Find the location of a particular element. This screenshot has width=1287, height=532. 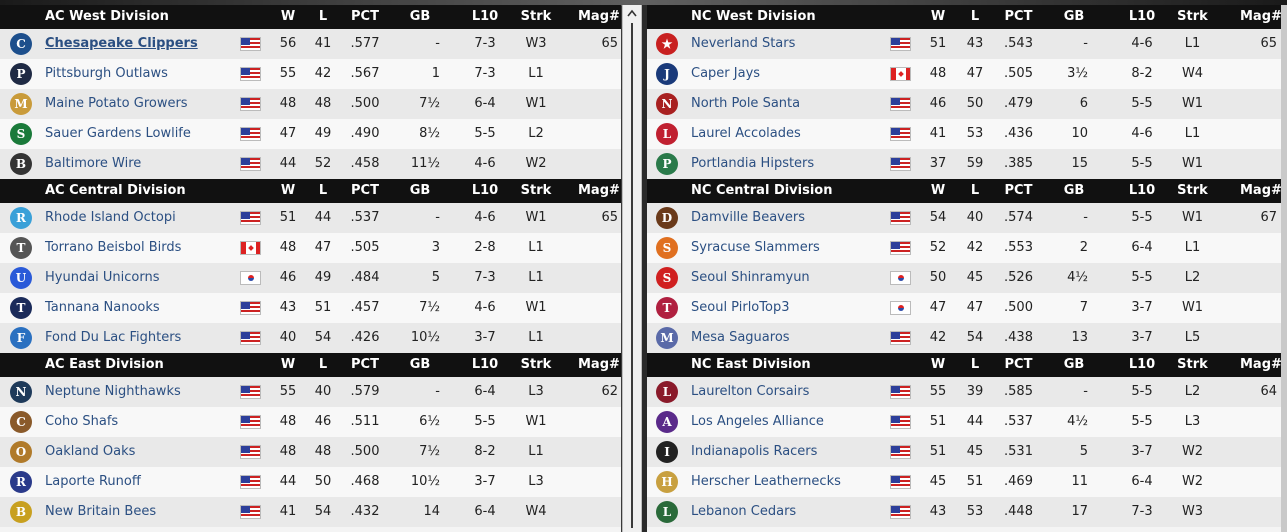

team-row: C Chesapeake Clippers 56 41 .577 - 7-3 W3 65 is located at coordinates (310, 44).